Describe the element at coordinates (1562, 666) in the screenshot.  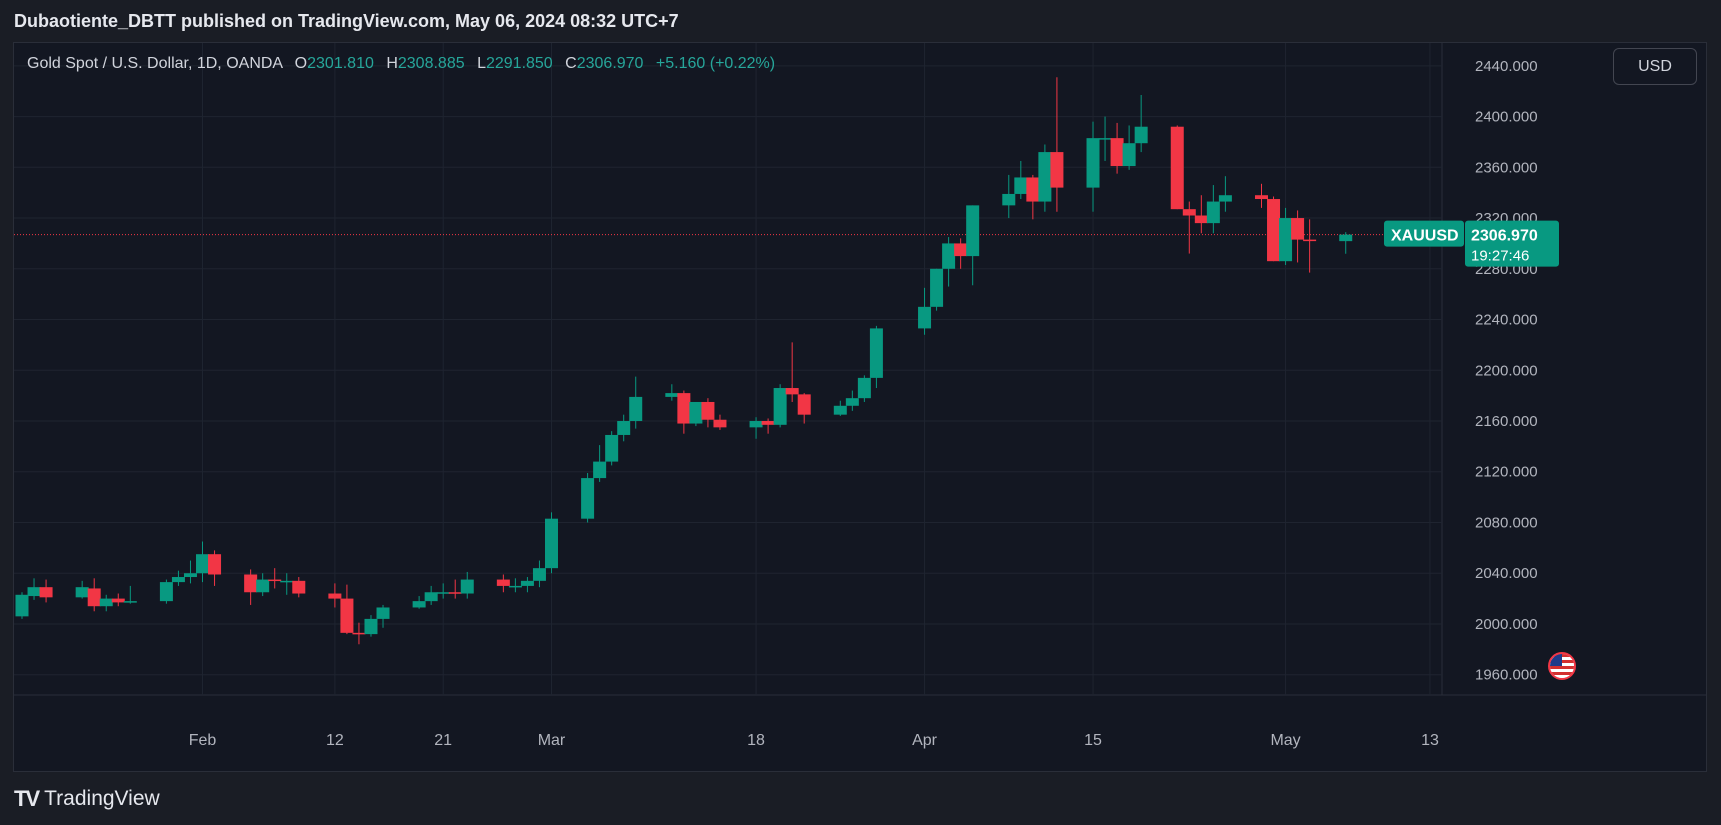
I see `us-flag-icon` at that location.